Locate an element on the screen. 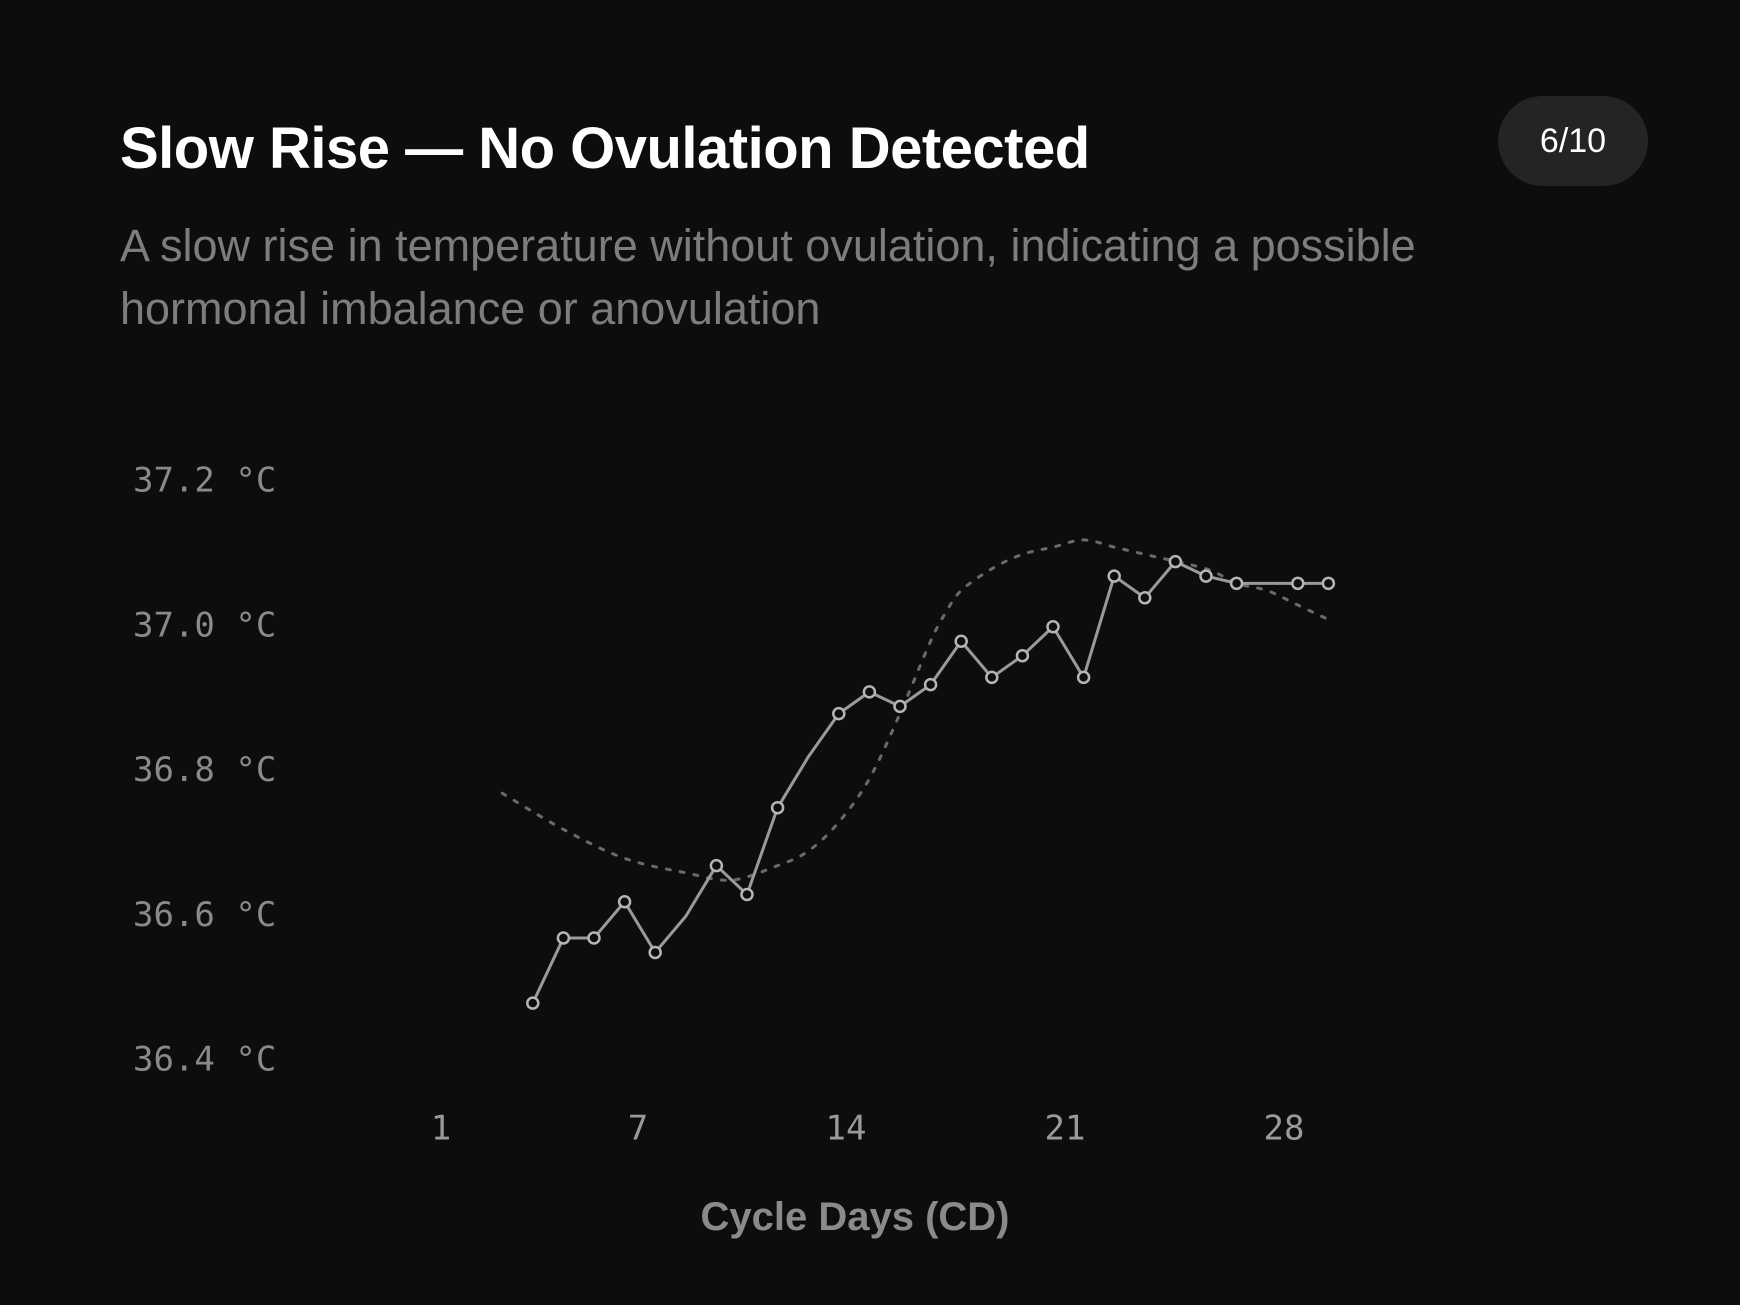  x-axis-ticks: 1 7 14 21 28 is located at coordinates (868, 1129).